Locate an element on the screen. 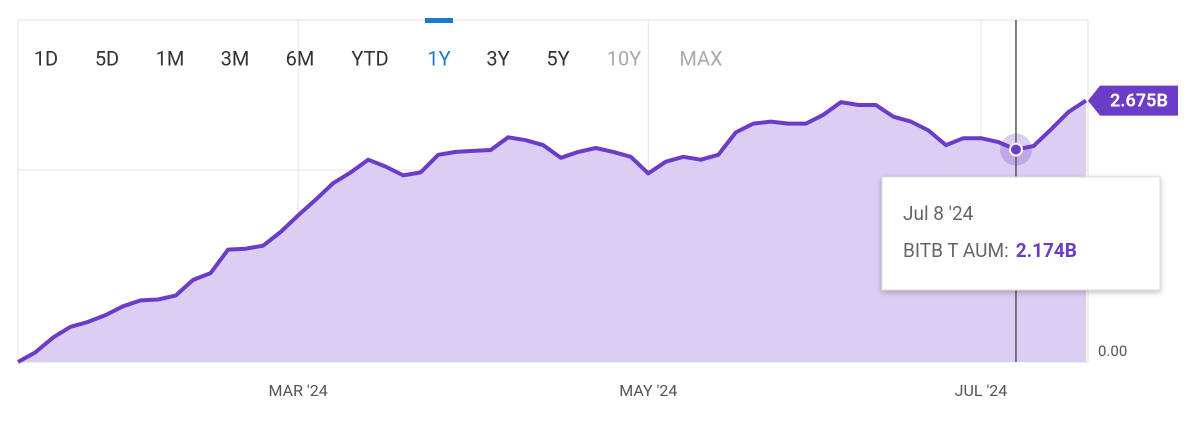 Image resolution: width=1200 pixels, height=422 pixels. range-button: 10Y is located at coordinates (624, 58).